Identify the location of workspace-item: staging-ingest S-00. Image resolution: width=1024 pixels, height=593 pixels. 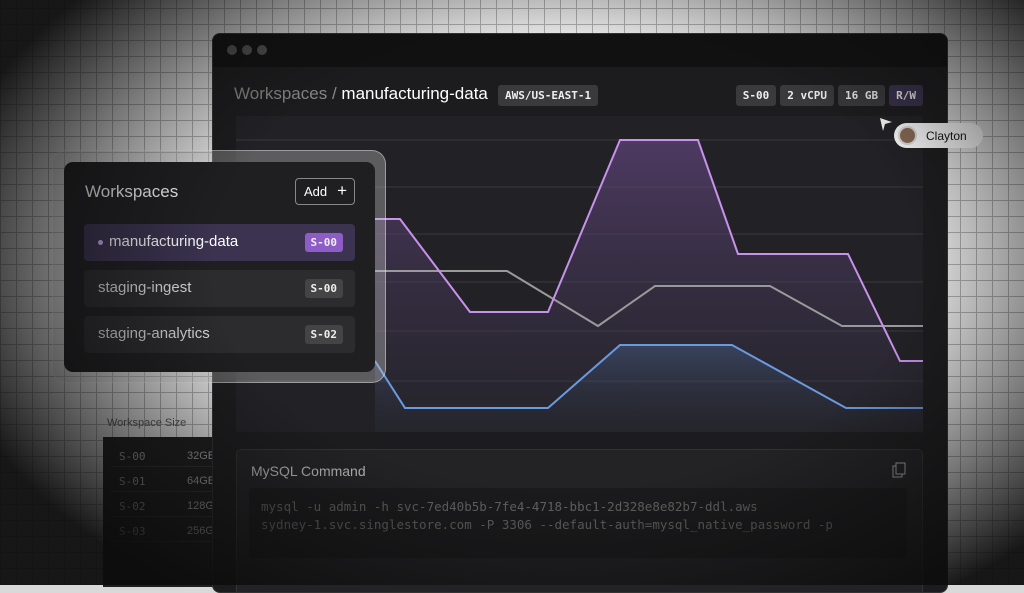
(219, 288).